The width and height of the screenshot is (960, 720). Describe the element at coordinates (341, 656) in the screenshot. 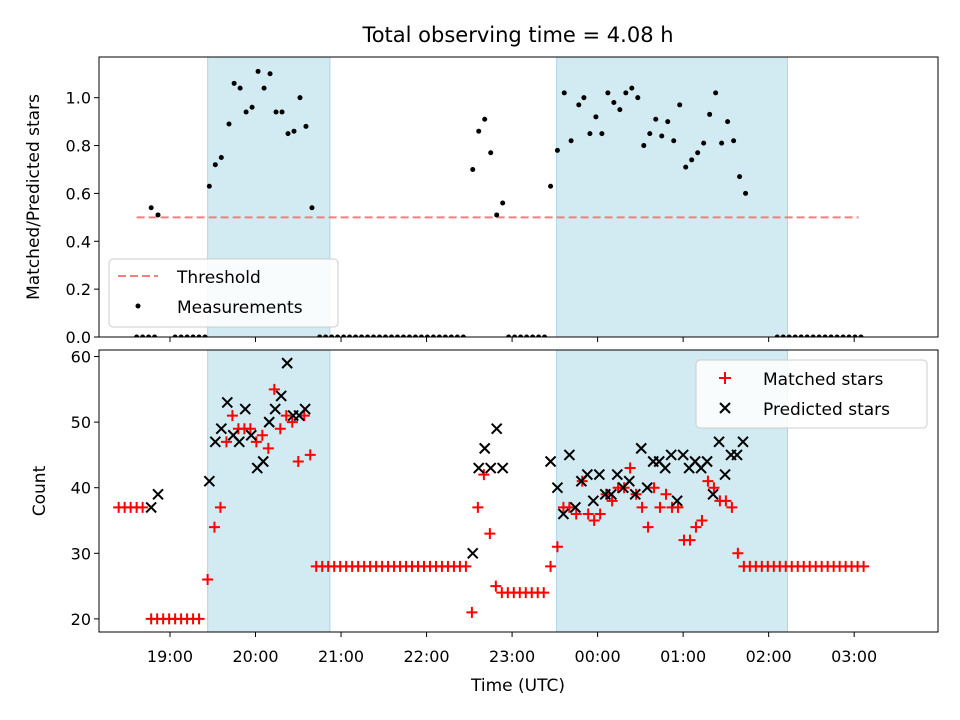

I see `x-tick-label-2: 21:00` at that location.